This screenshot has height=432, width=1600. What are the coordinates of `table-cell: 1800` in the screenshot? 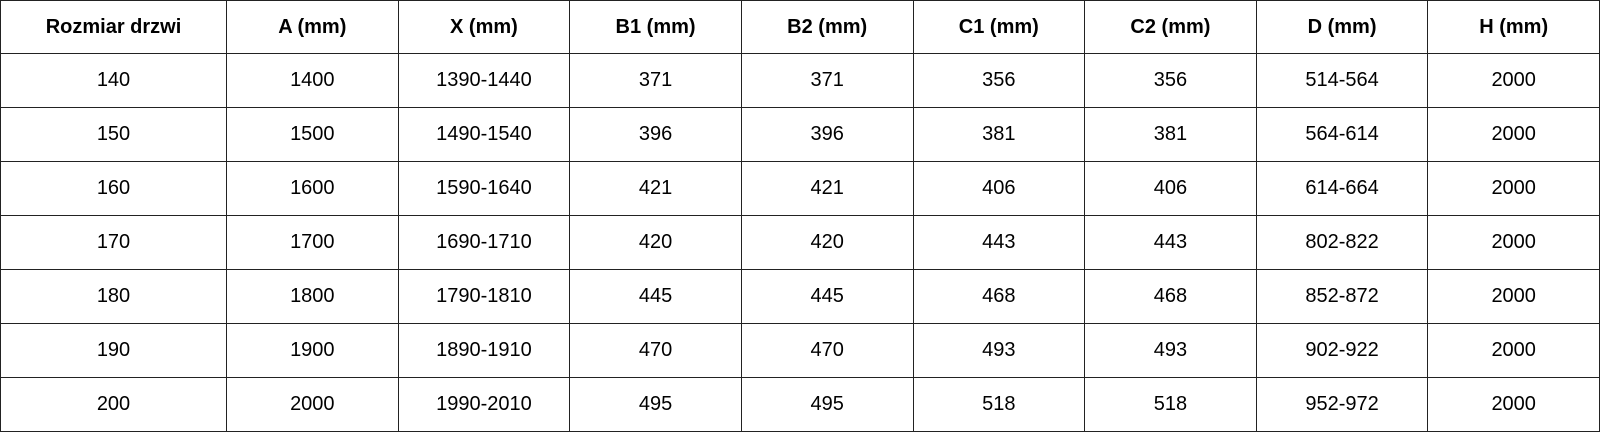 It's located at (312, 296).